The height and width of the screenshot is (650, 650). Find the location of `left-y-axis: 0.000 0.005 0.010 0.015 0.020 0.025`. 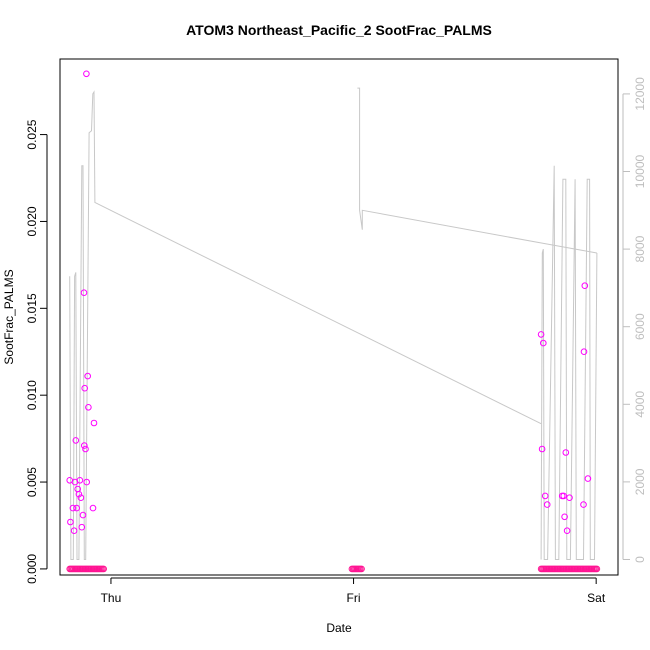

left-y-axis: 0.000 0.005 0.010 0.015 0.020 0.025 is located at coordinates (36, 351).